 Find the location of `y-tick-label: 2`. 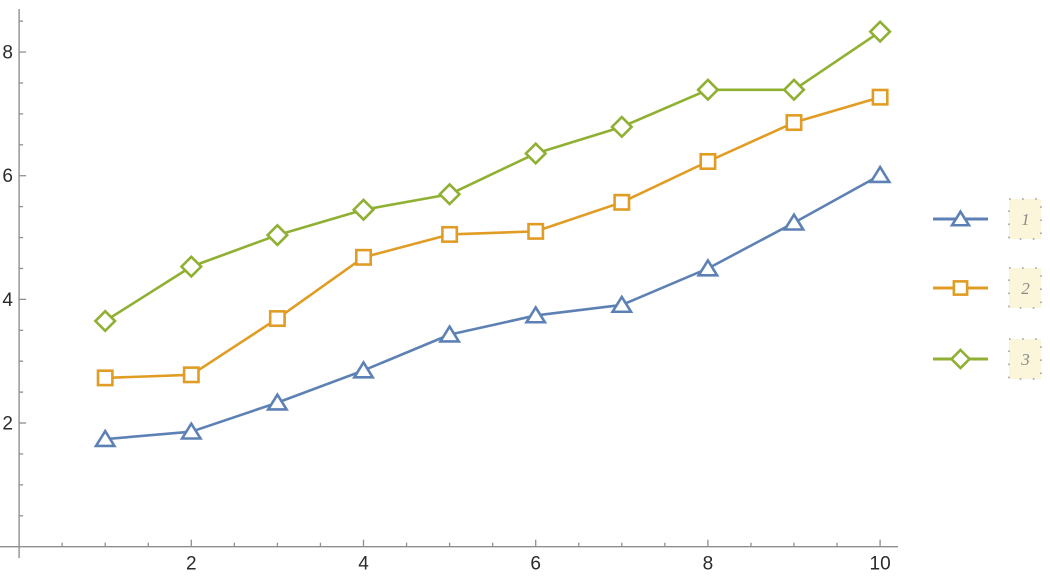

y-tick-label: 2 is located at coordinates (7, 424).